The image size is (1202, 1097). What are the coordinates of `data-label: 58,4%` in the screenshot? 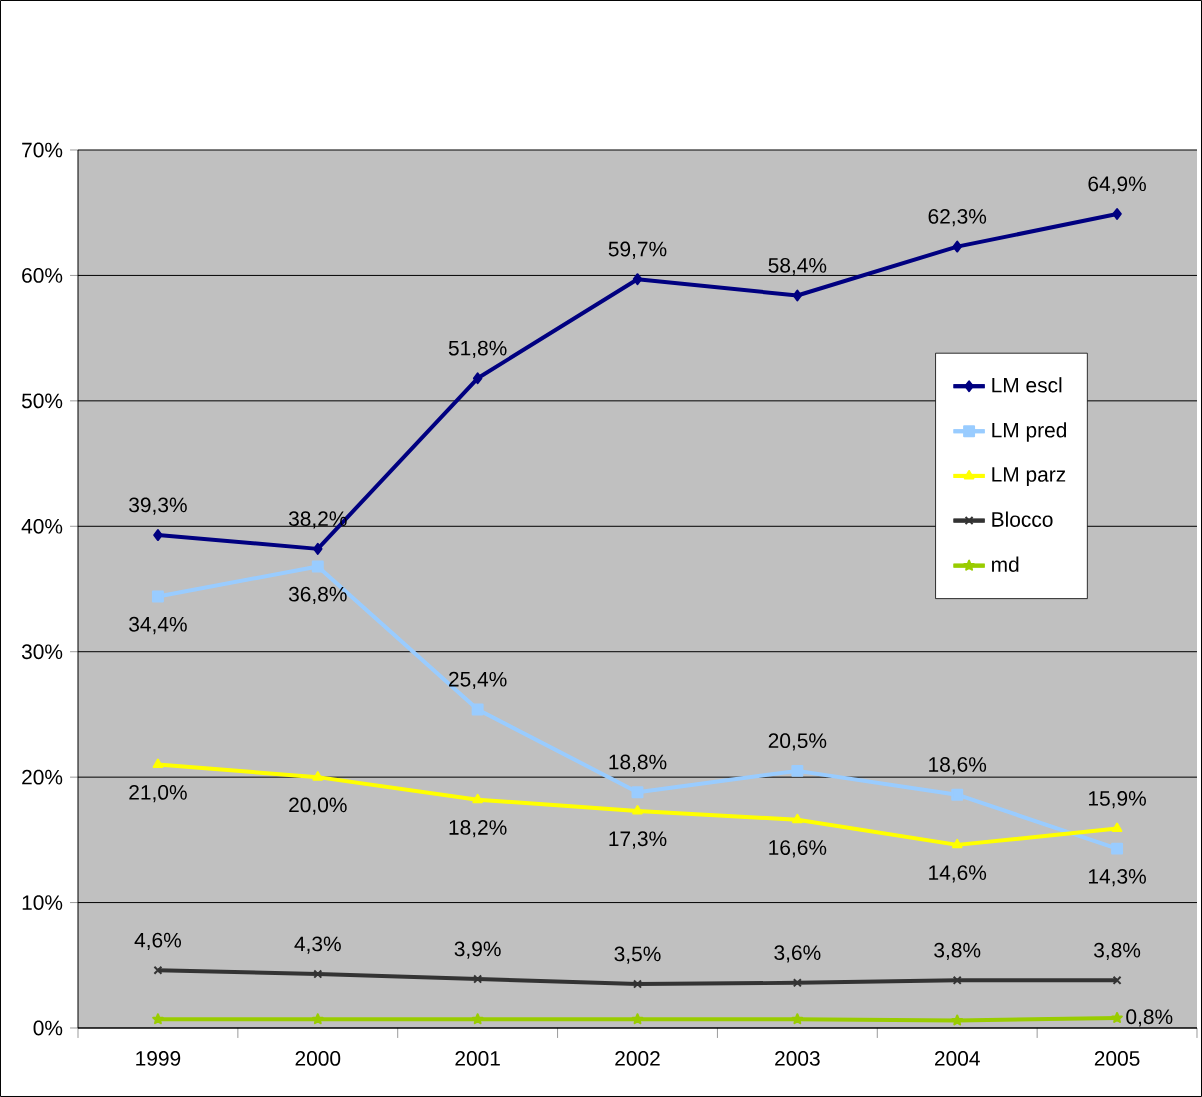 It's located at (797, 266).